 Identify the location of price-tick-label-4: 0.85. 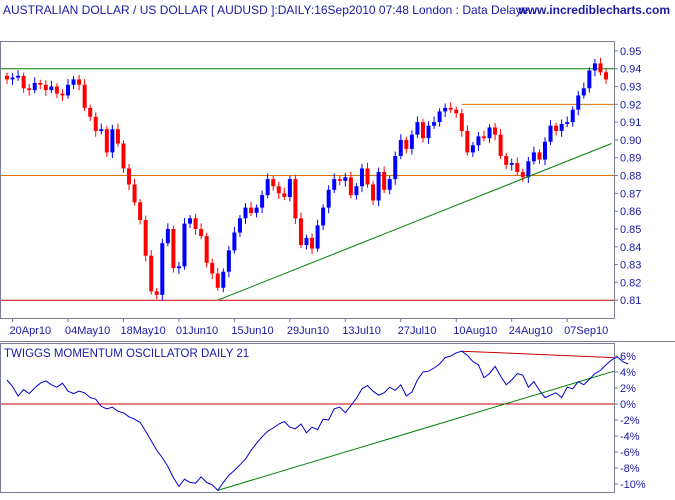
(630, 230).